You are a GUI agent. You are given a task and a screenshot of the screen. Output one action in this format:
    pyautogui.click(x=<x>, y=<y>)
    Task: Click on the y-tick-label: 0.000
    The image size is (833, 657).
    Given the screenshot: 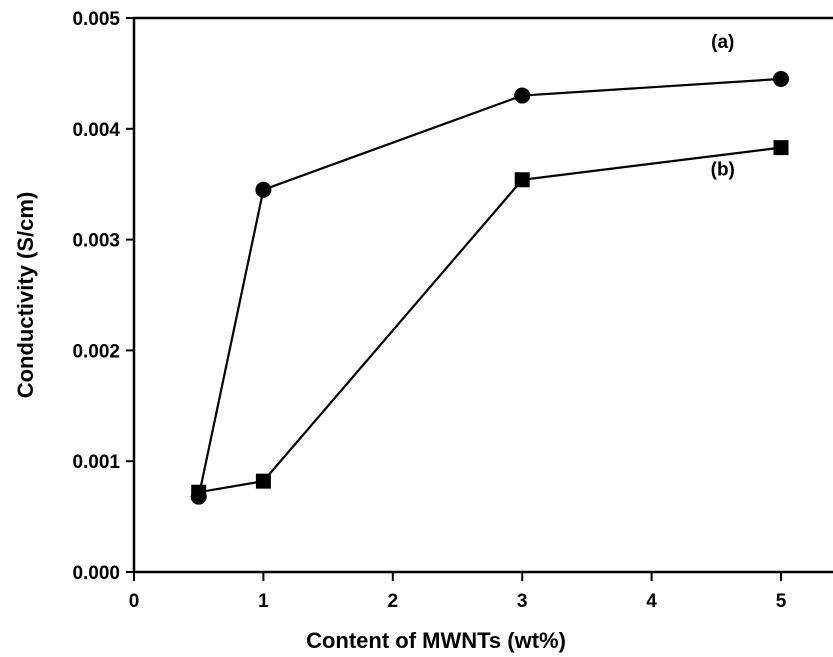 What is the action you would take?
    pyautogui.click(x=96, y=573)
    